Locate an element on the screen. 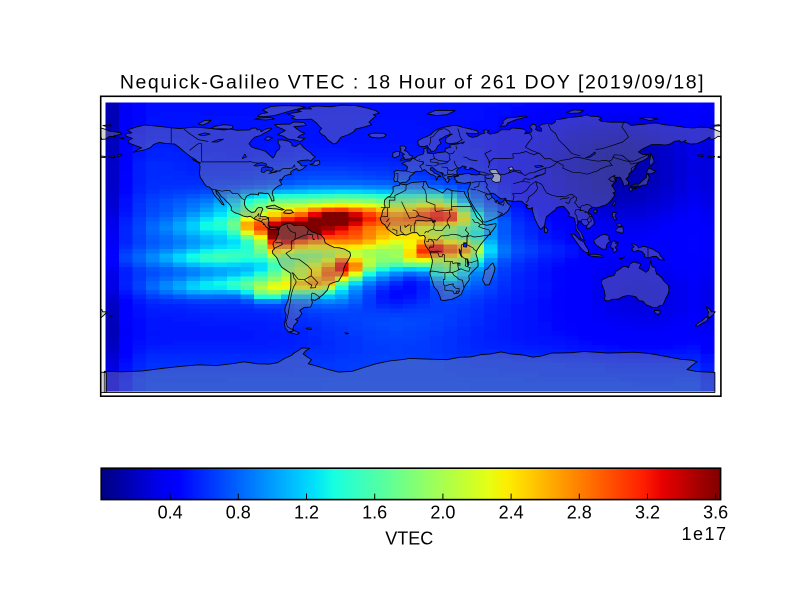 This screenshot has height=600, width=800. svg-text: 0.4 is located at coordinates (170, 513).